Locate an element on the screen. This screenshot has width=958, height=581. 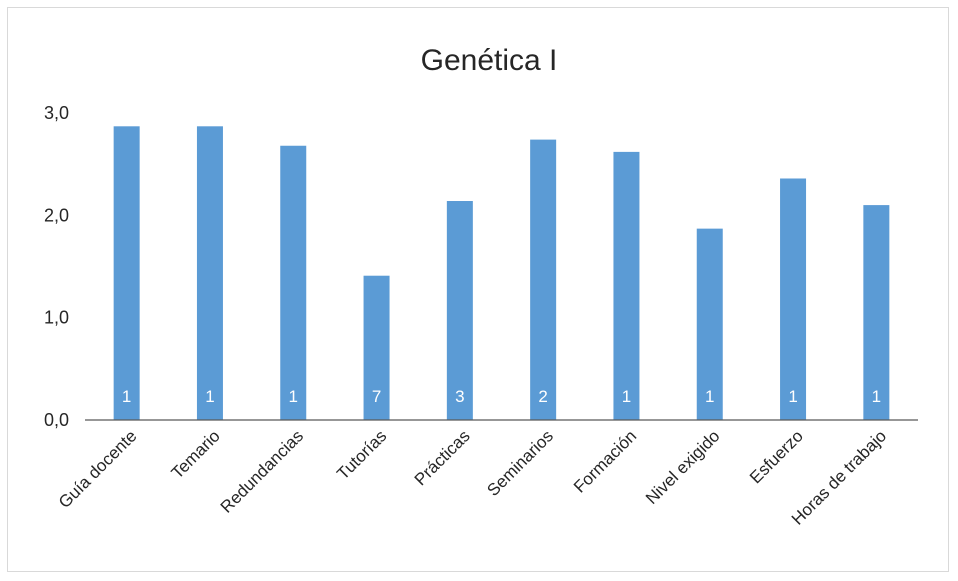
y-tick-label: 3,0 is located at coordinates (56, 113).